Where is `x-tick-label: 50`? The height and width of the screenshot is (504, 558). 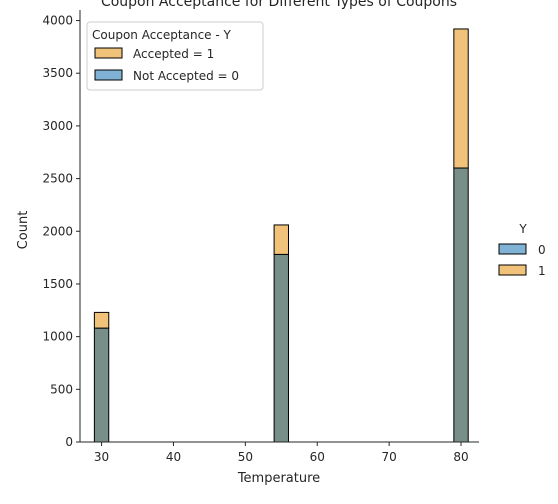
x-tick-label: 50 is located at coordinates (245, 457).